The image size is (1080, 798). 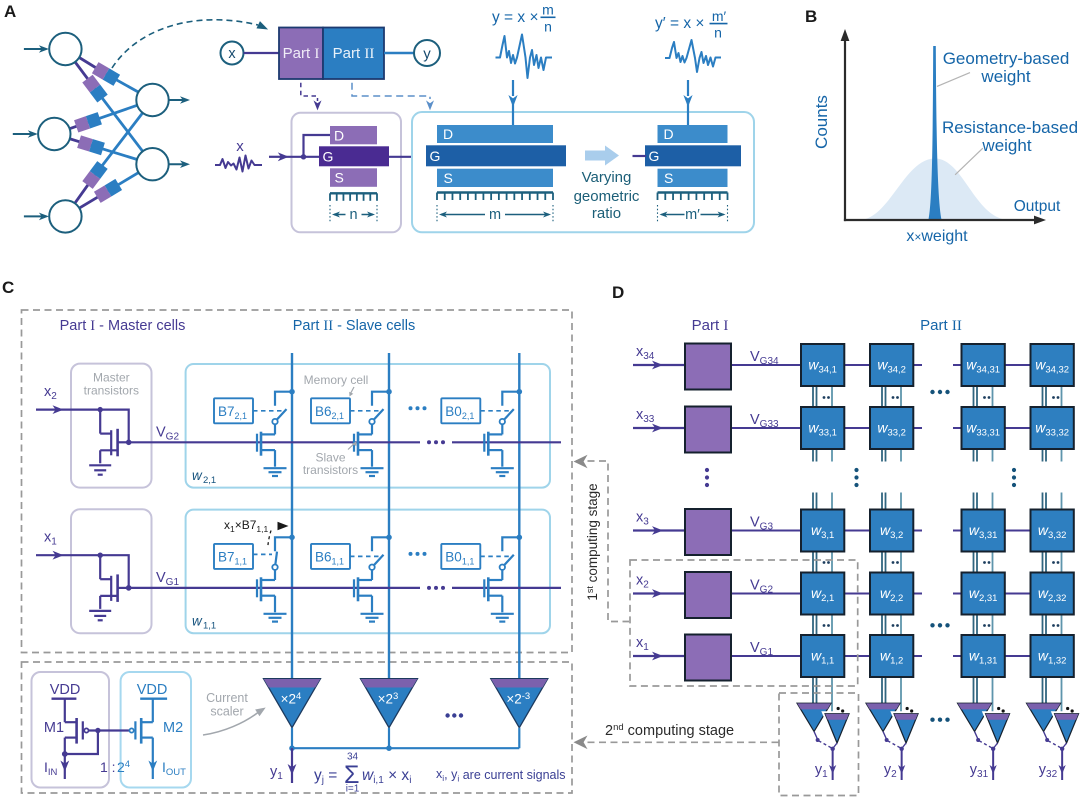 What do you see at coordinates (8, 287) in the screenshot?
I see `svg-text: C` at bounding box center [8, 287].